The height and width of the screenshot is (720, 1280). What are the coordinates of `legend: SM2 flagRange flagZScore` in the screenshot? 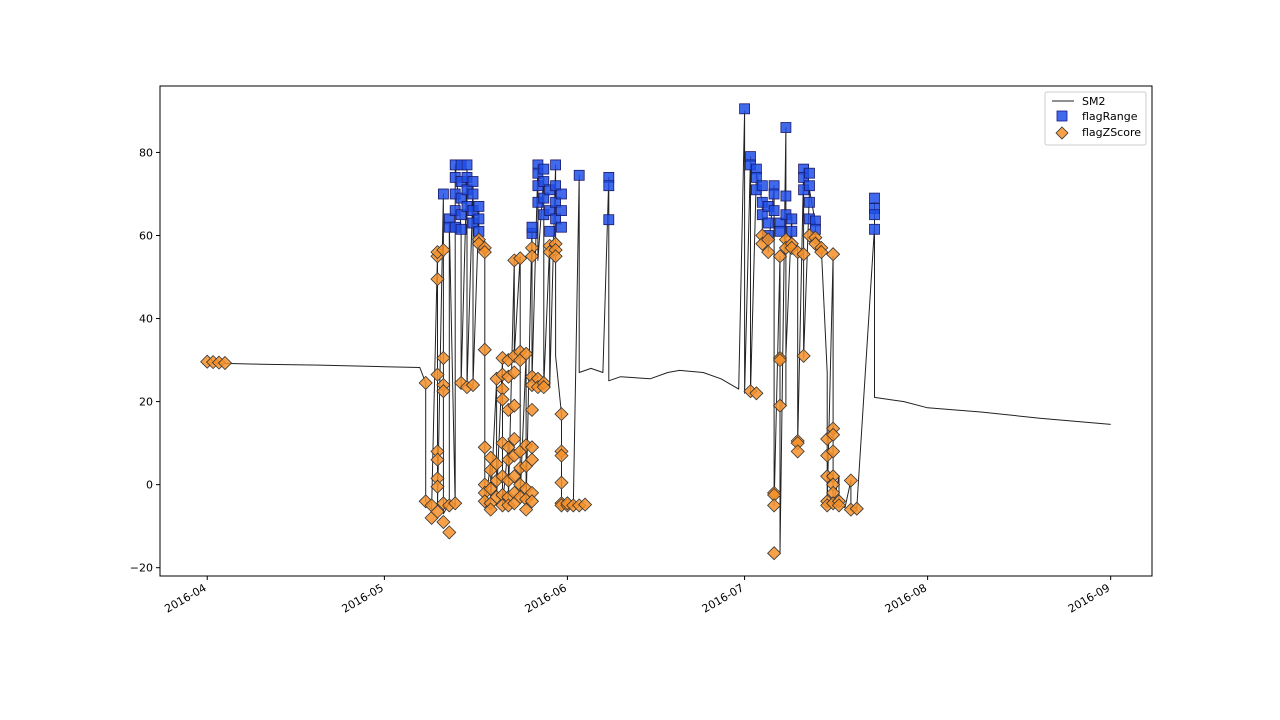 It's located at (1095, 118).